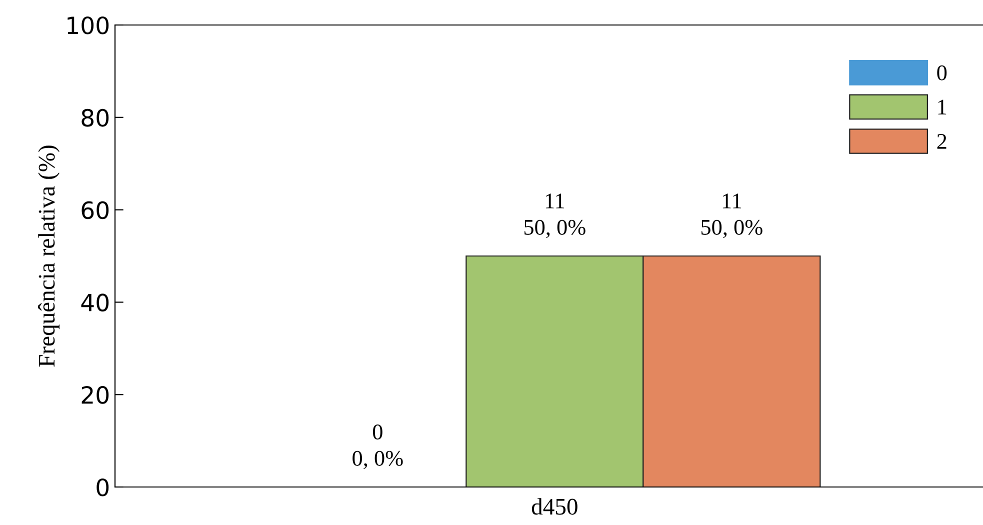  I want to click on y-axis-title: Frequência relativa (%), so click(49, 256).